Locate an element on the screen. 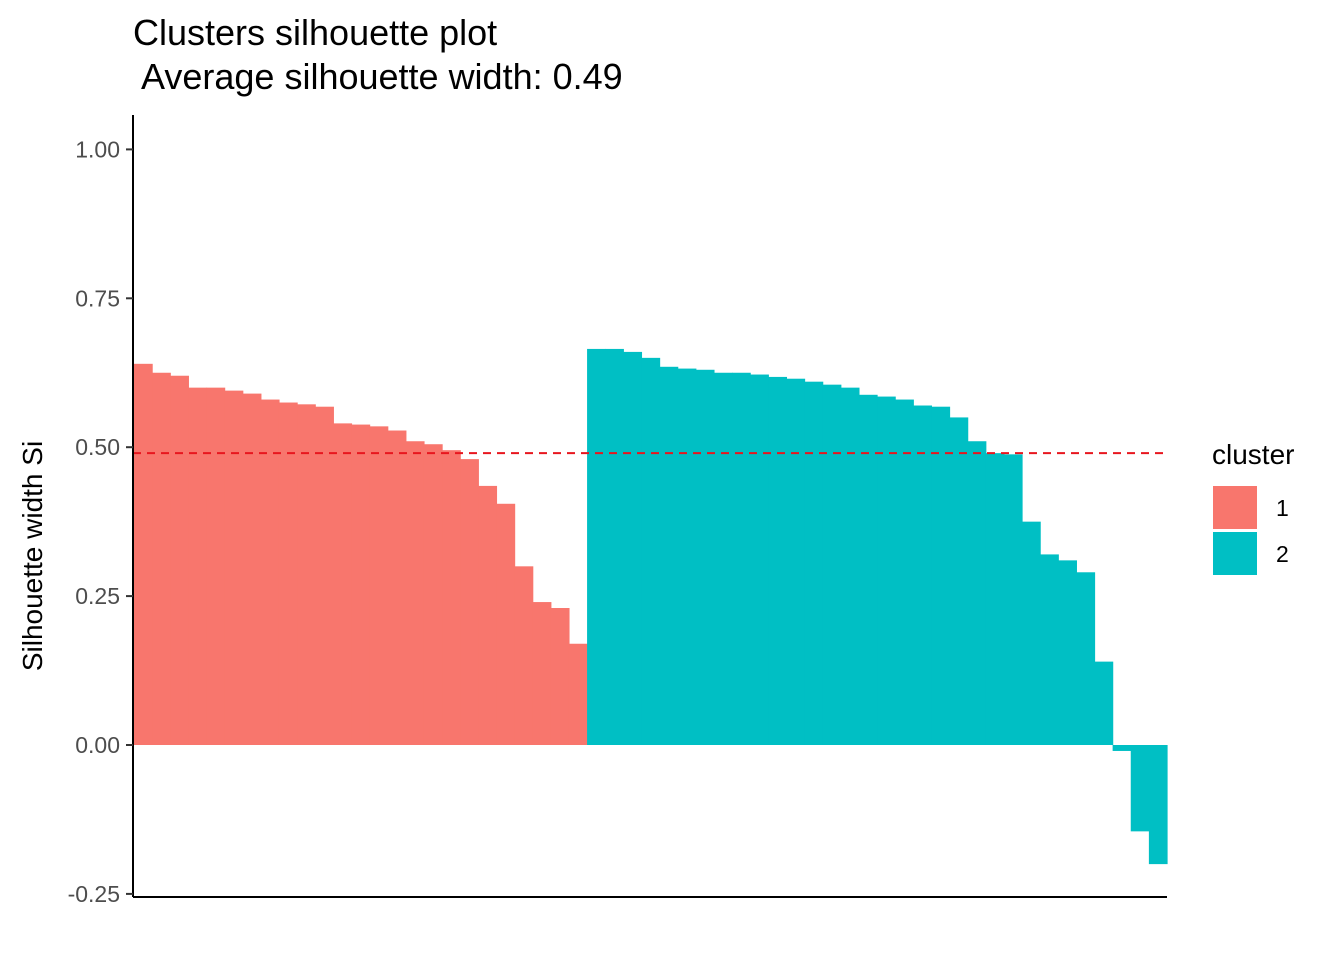 This screenshot has height=960, width=1344. y-axis-ticks: -0.25 0.00 0.25 0.50 0.75 1.00 is located at coordinates (100, 521).